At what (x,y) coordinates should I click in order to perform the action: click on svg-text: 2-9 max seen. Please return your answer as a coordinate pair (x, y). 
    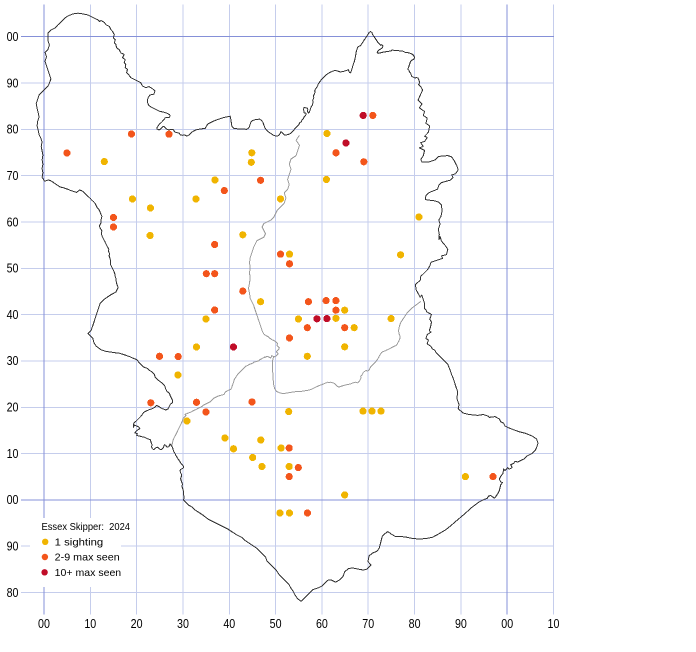
    Looking at the image, I should click on (87, 558).